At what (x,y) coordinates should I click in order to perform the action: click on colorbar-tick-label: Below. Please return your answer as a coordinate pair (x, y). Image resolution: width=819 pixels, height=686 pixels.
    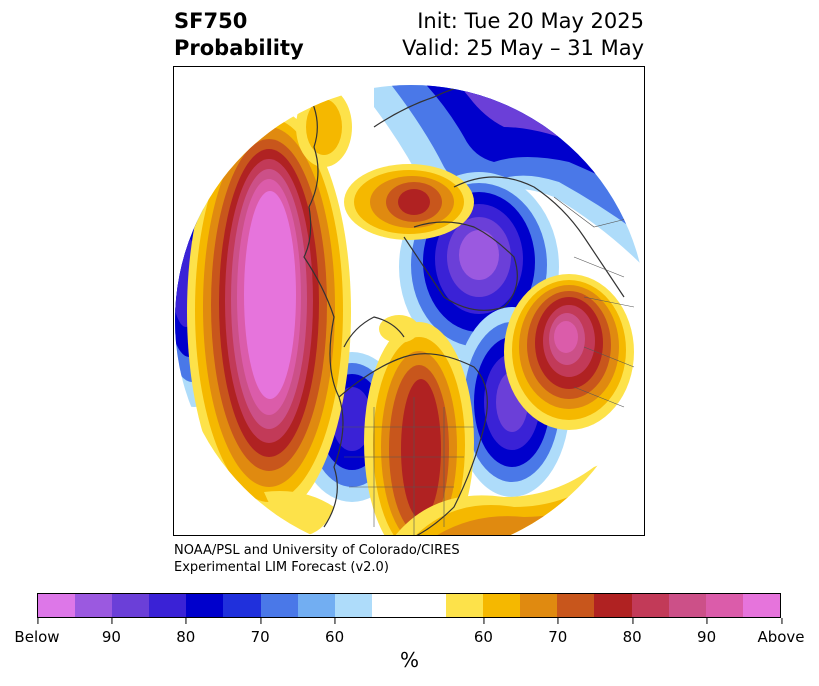
    Looking at the image, I should click on (37, 632).